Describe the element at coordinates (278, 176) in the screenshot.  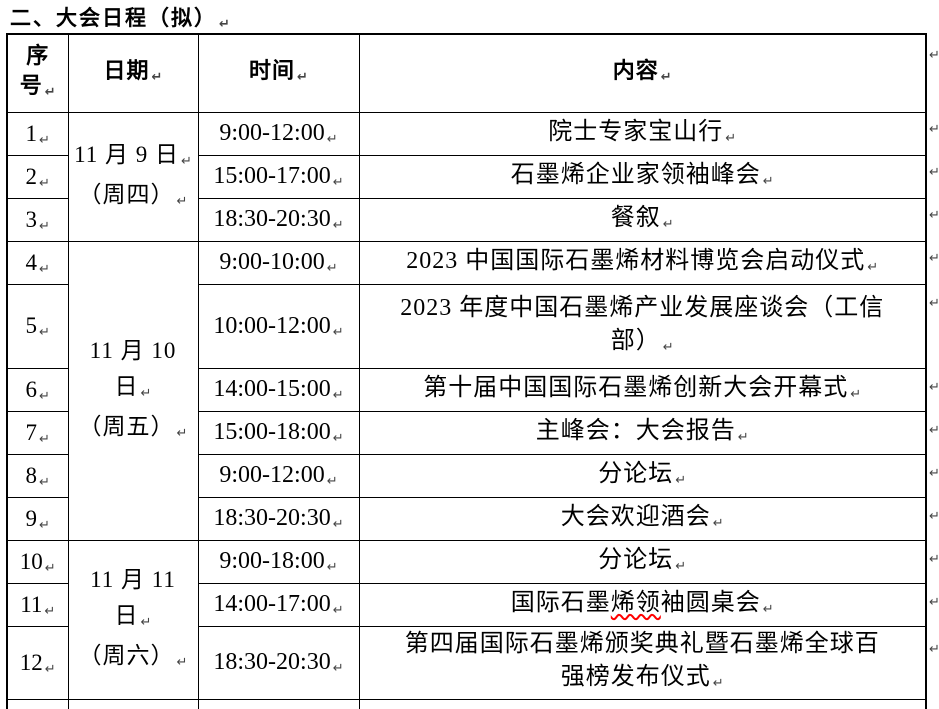
I see `cell-time: 15:00-17:00 ↵` at that location.